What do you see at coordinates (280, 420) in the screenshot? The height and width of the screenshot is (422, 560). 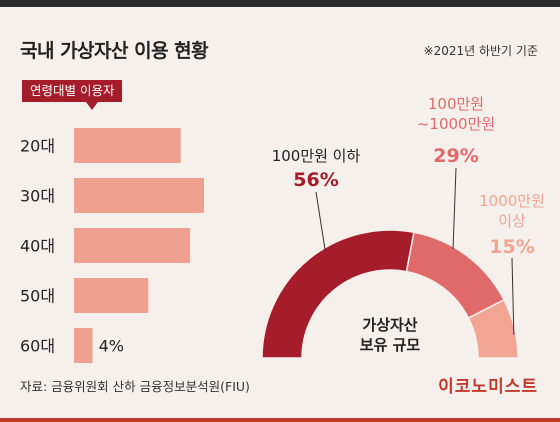 I see `bottom-bar` at bounding box center [280, 420].